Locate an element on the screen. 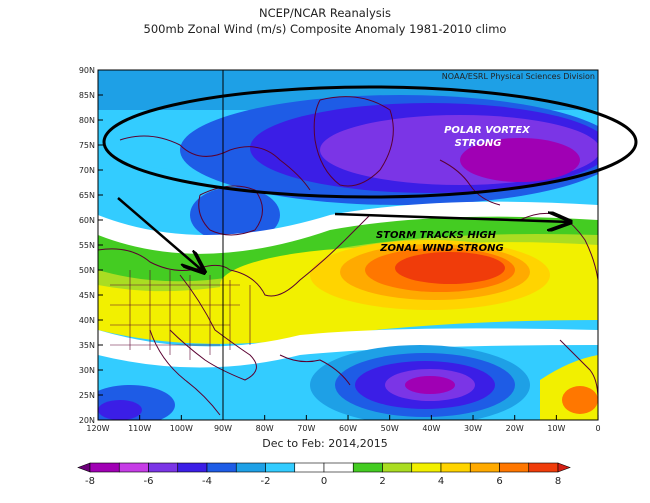 The height and width of the screenshot is (503, 650). lat-tick-label: 90N is located at coordinates (87, 70).